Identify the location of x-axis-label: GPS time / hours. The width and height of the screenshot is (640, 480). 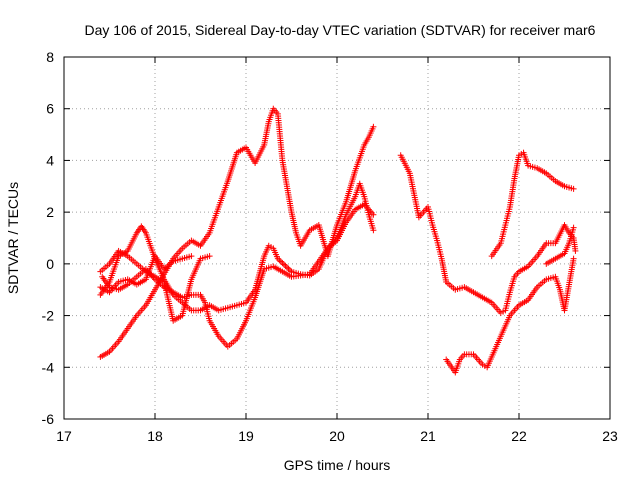
(337, 465).